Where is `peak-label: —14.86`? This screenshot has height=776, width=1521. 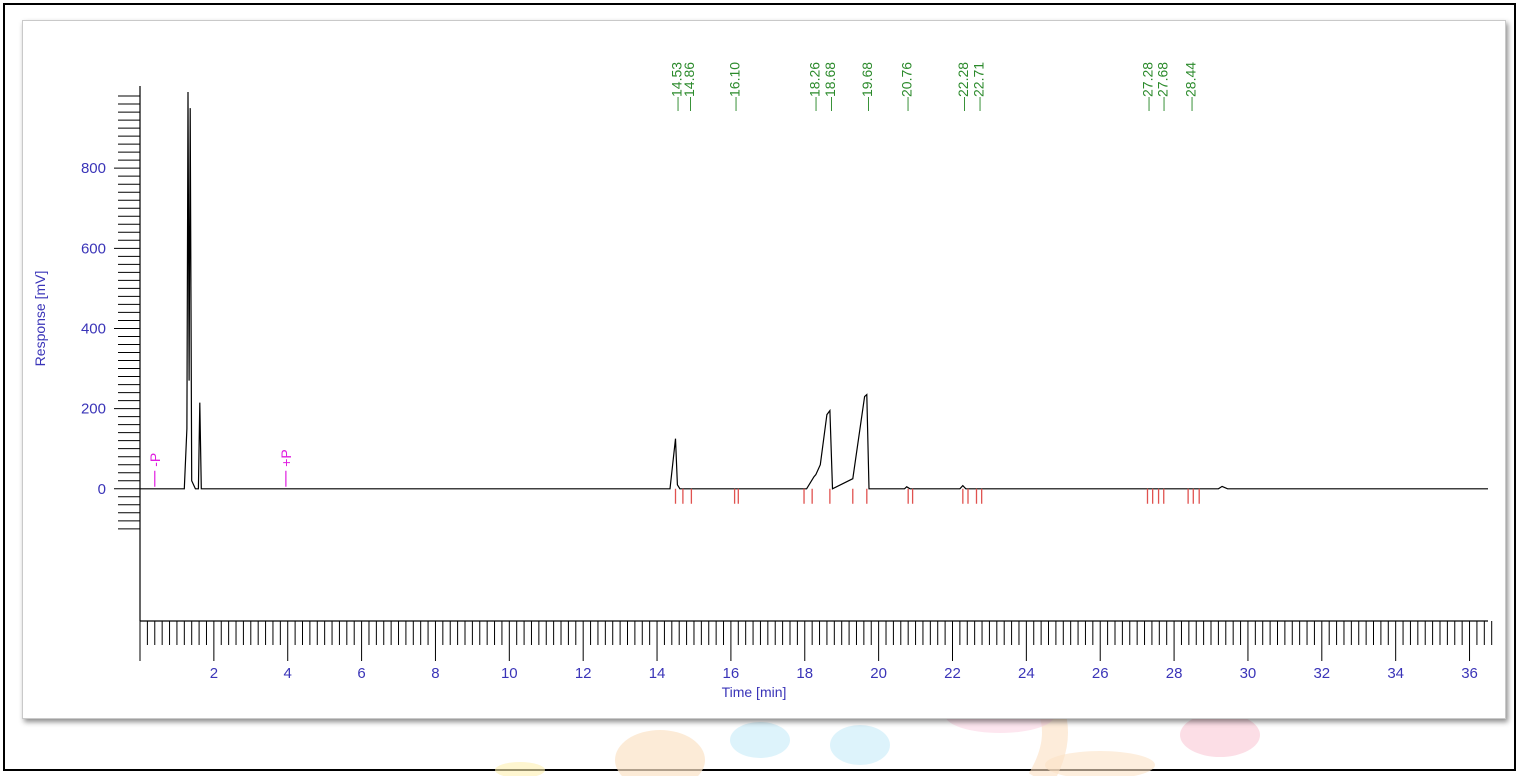
peak-label: —14.86 is located at coordinates (689, 86).